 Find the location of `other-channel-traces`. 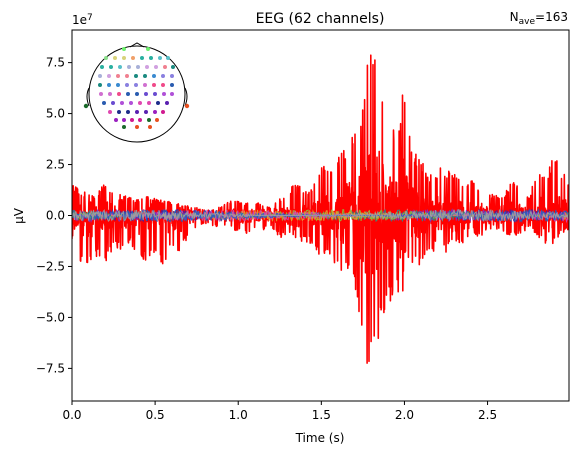

other-channel-traces is located at coordinates (320, 215).